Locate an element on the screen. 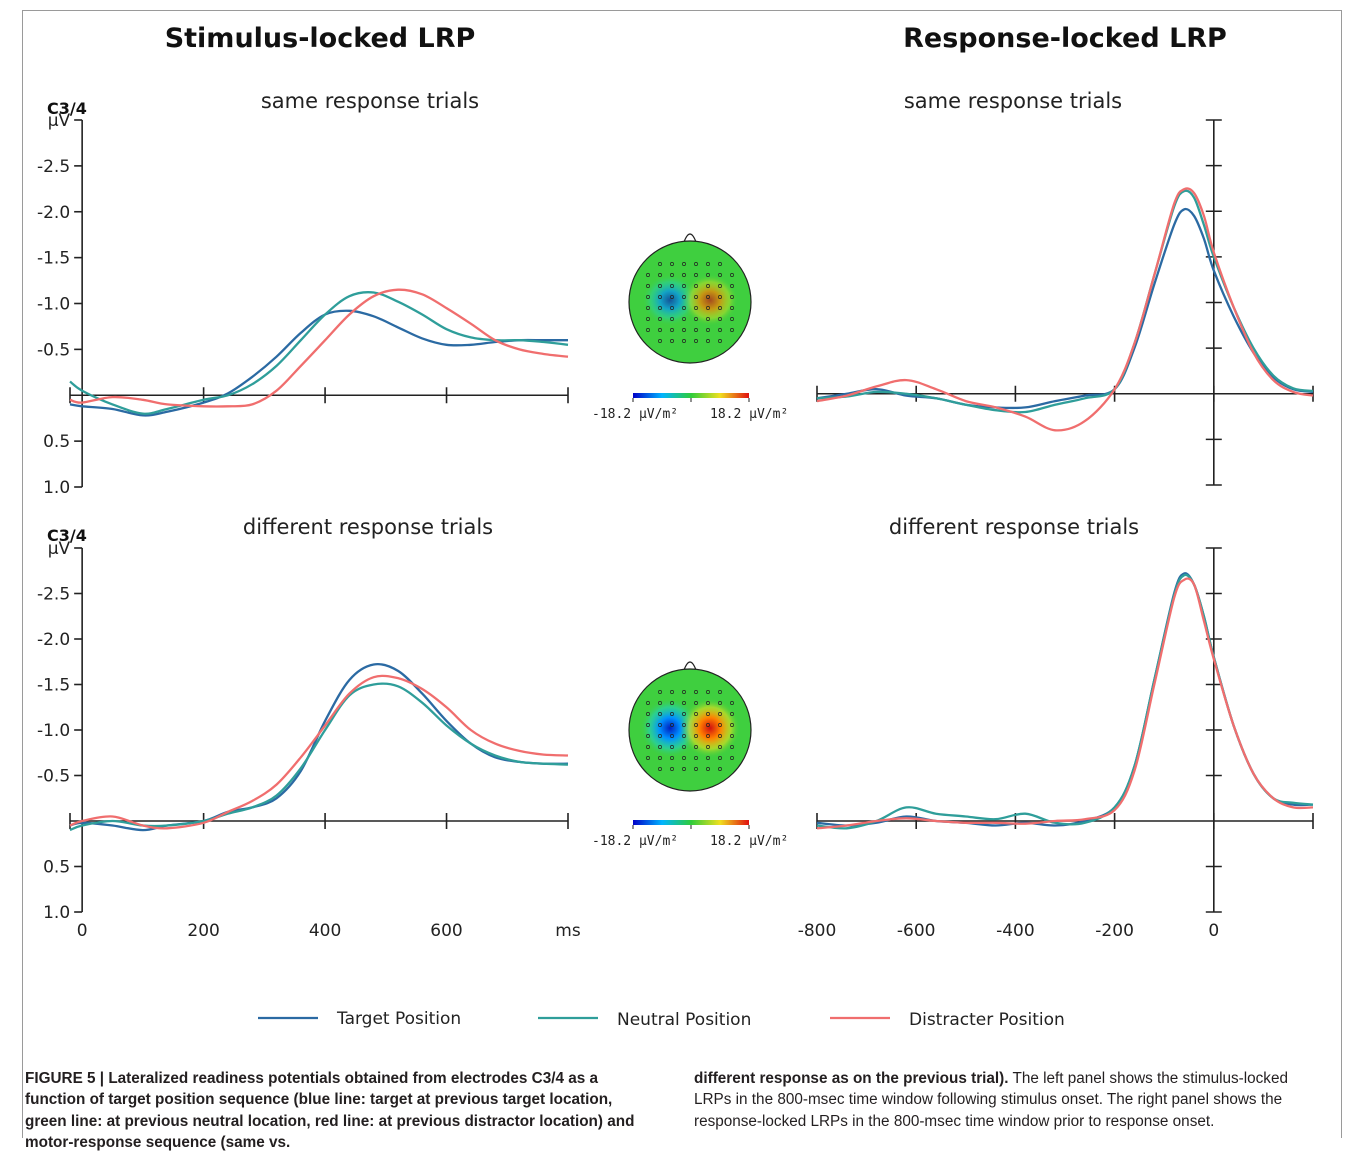 This screenshot has height=1168, width=1352. x-tick-label: 600 is located at coordinates (446, 931).